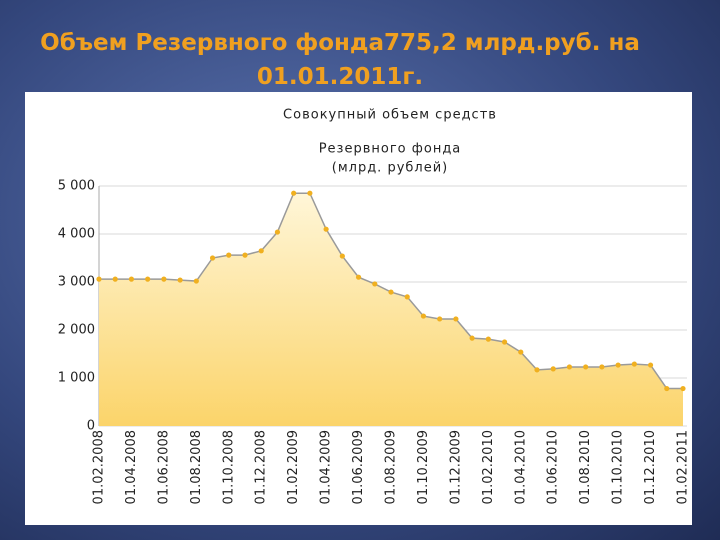 The width and height of the screenshot is (720, 540). I want to click on chart-title: Совокупный объем средств, so click(390, 115).